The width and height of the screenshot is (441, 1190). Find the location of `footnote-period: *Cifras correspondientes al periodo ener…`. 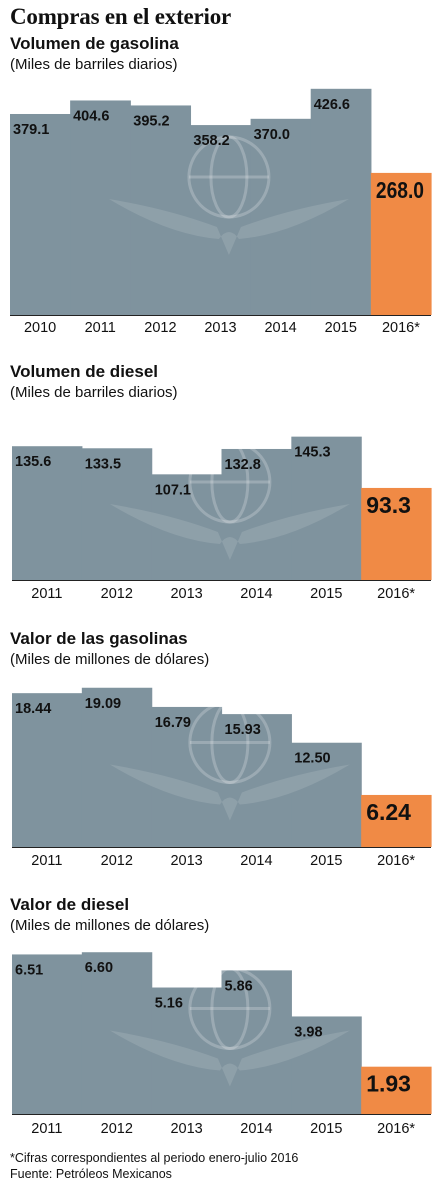

footnote-period: *Cifras correspondientes al periodo ener… is located at coordinates (154, 1158).